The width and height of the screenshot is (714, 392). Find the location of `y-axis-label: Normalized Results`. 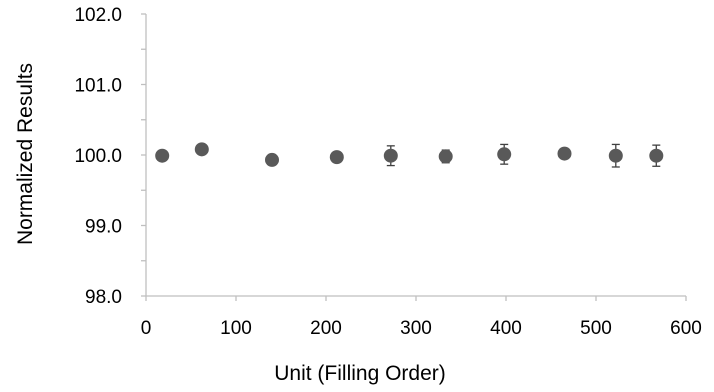

y-axis-label: Normalized Results is located at coordinates (25, 154).